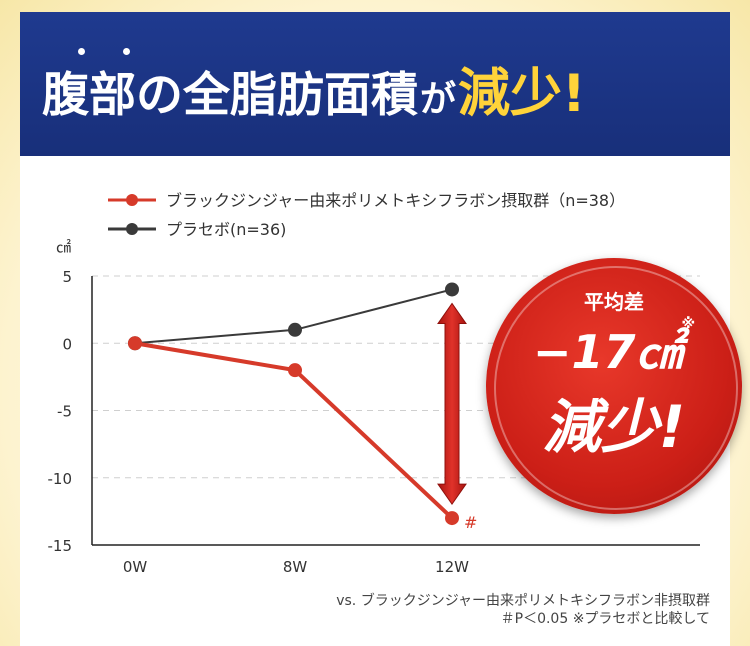 The height and width of the screenshot is (646, 750). What do you see at coordinates (60, 479) in the screenshot?
I see `y-tick-label: -10` at bounding box center [60, 479].